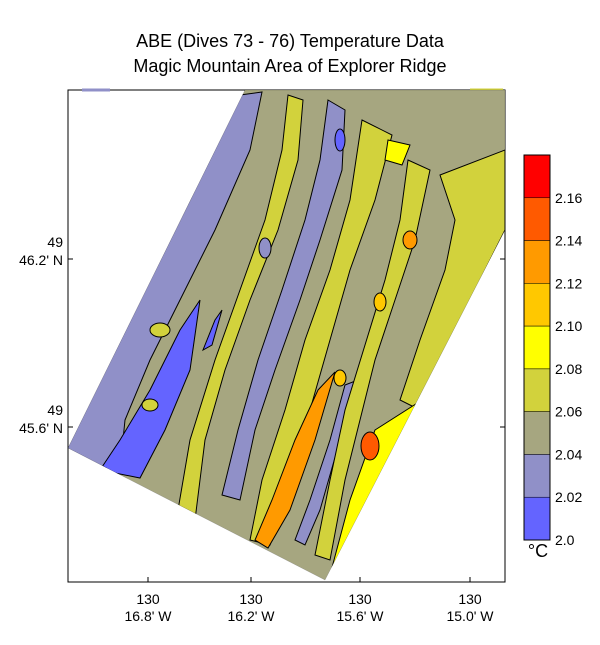 This screenshot has height=645, width=600. I want to click on colorbar: 2.16 2.14 2.12 2.10 2.08 2.06 2.04 2.02 2.0, so click(552, 351).